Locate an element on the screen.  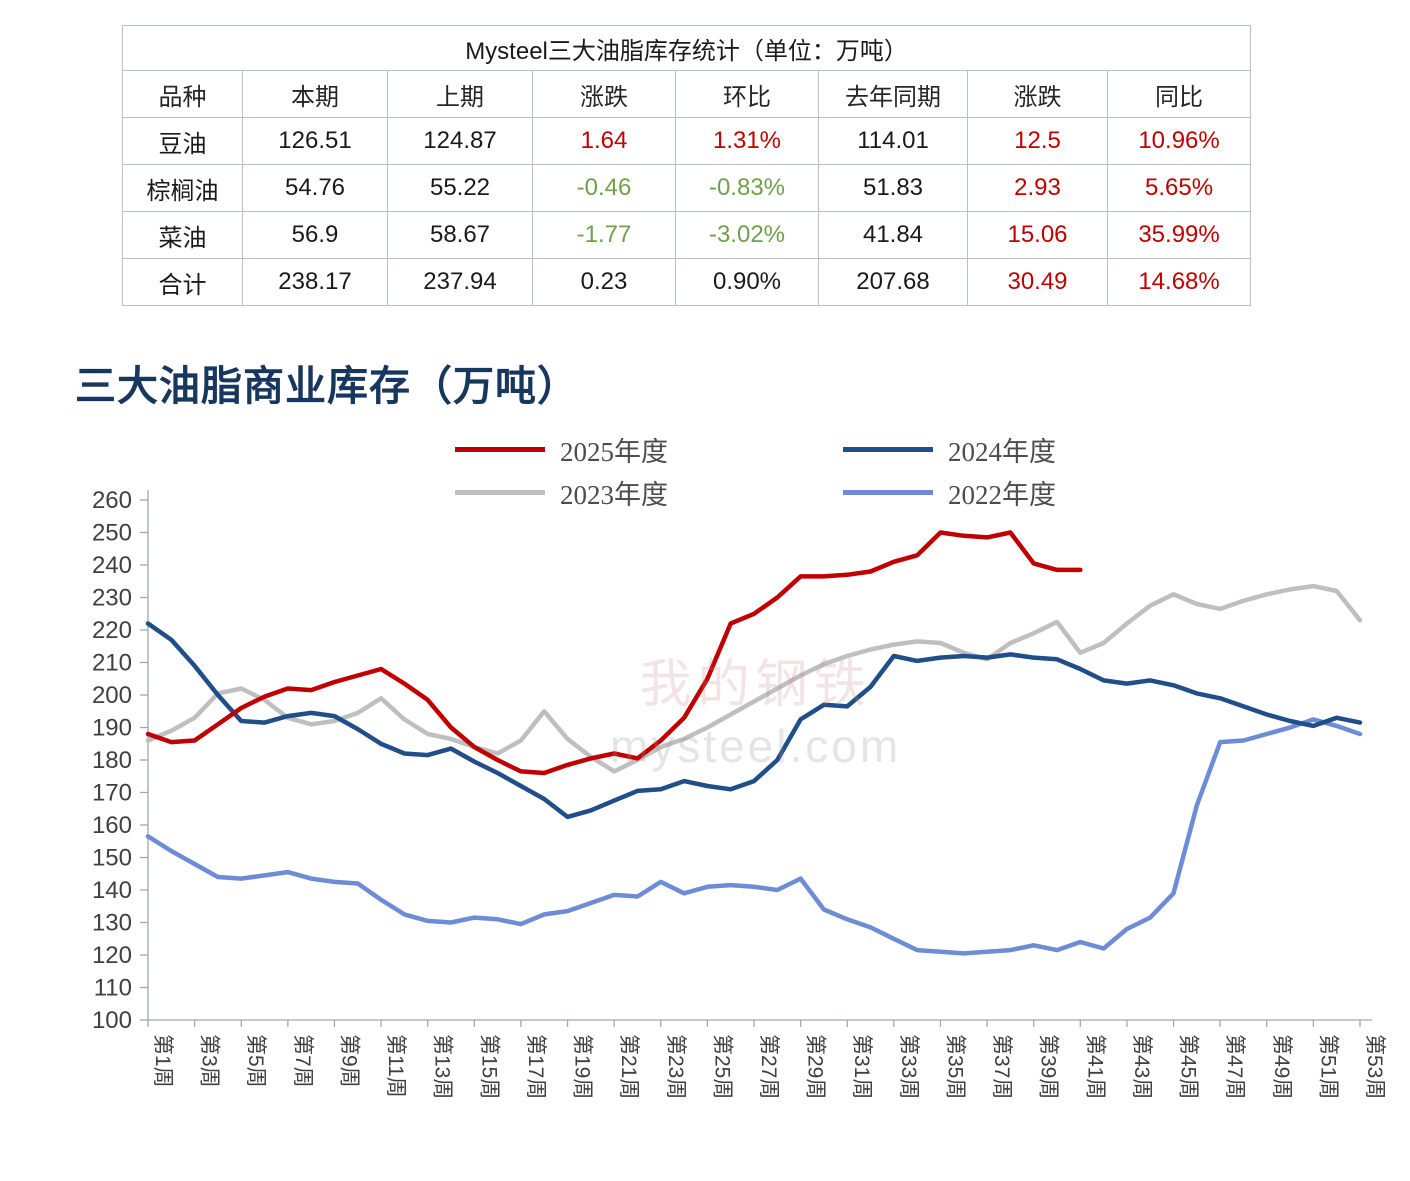
table-cell: 2.93 is located at coordinates (1037, 188).